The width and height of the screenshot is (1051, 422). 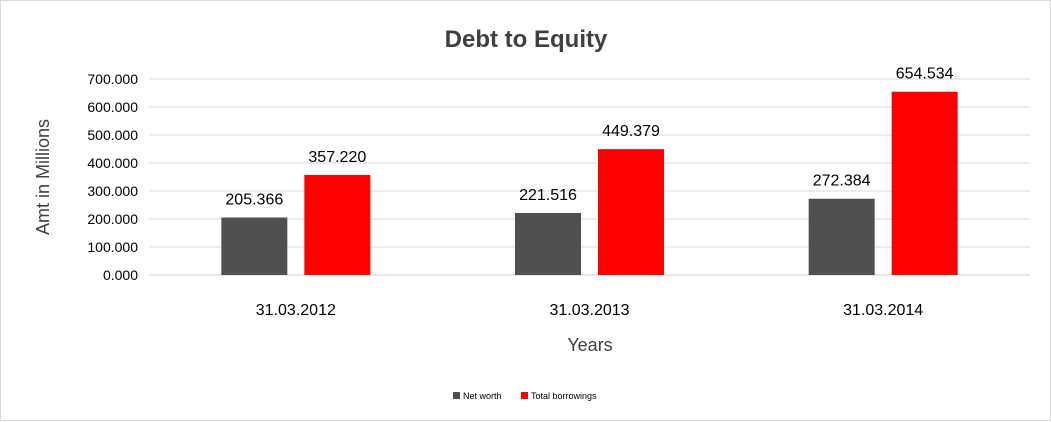 I want to click on y-tick-label: 200.000, so click(x=112, y=219).